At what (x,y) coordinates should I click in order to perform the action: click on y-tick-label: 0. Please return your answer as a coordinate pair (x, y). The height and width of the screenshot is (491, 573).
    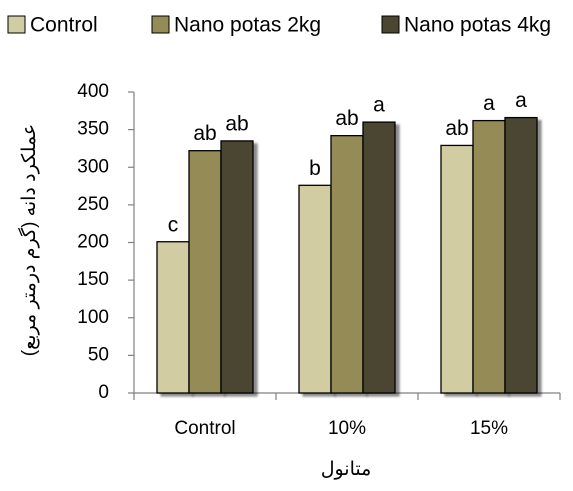
    Looking at the image, I should click on (103, 392).